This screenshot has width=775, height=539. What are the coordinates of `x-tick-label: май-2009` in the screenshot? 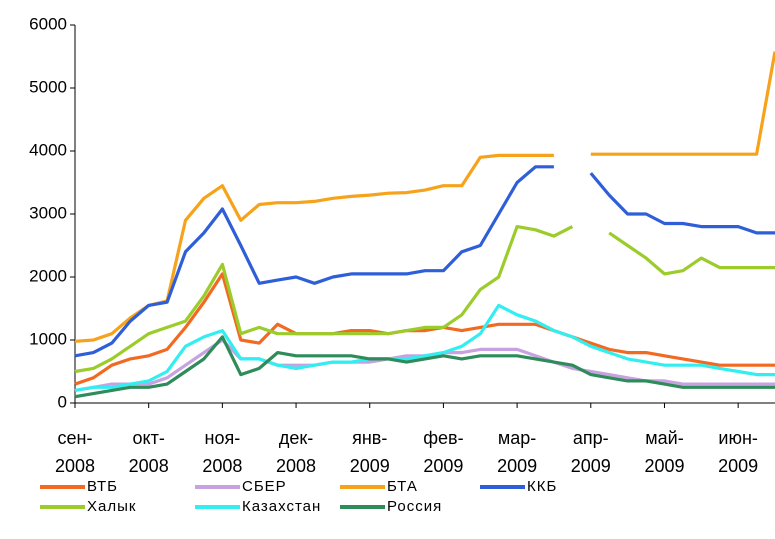 It's located at (664, 452).